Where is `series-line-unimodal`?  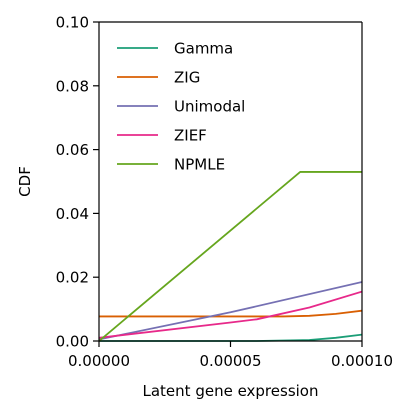 series-line-unimodal is located at coordinates (230, 311).